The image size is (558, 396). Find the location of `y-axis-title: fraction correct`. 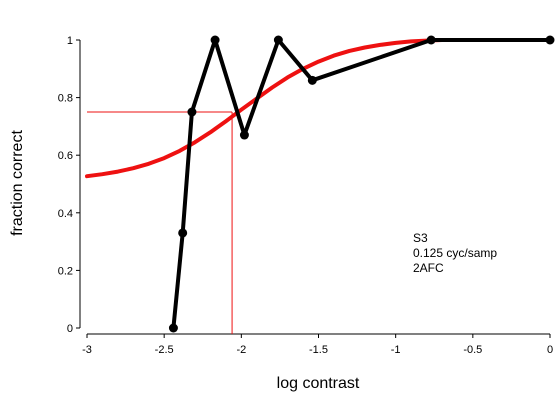

y-axis-title: fraction correct is located at coordinates (17, 183).